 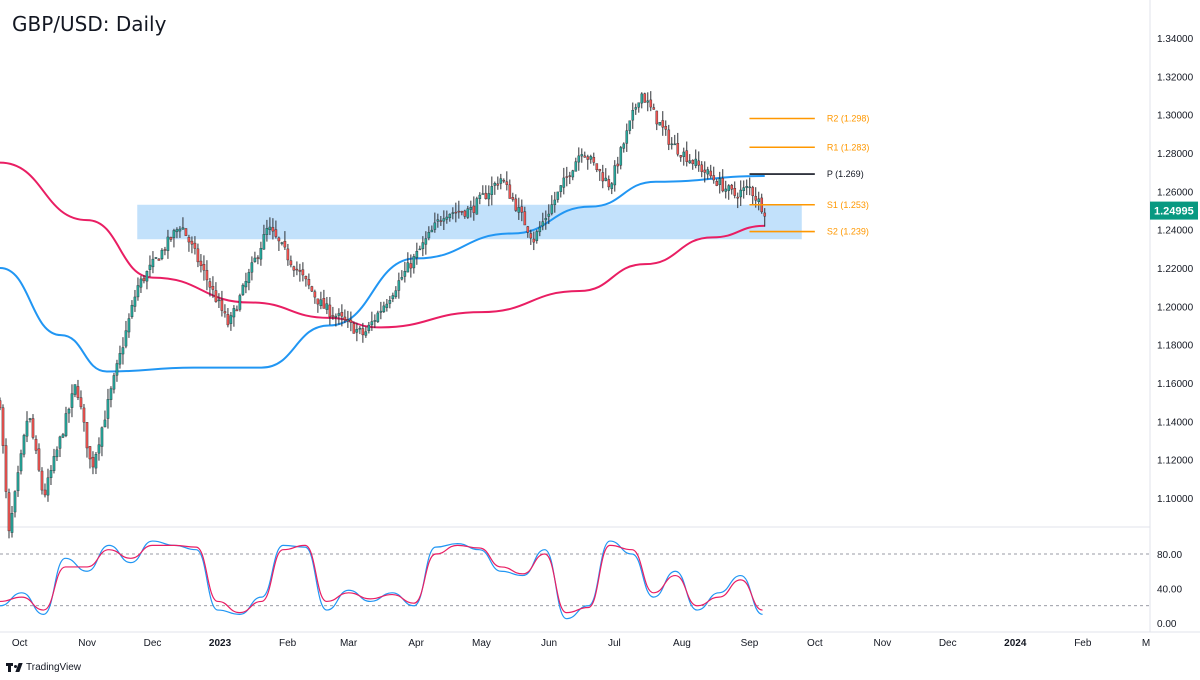 I want to click on time-tick-label: 2024, so click(x=1015, y=643).